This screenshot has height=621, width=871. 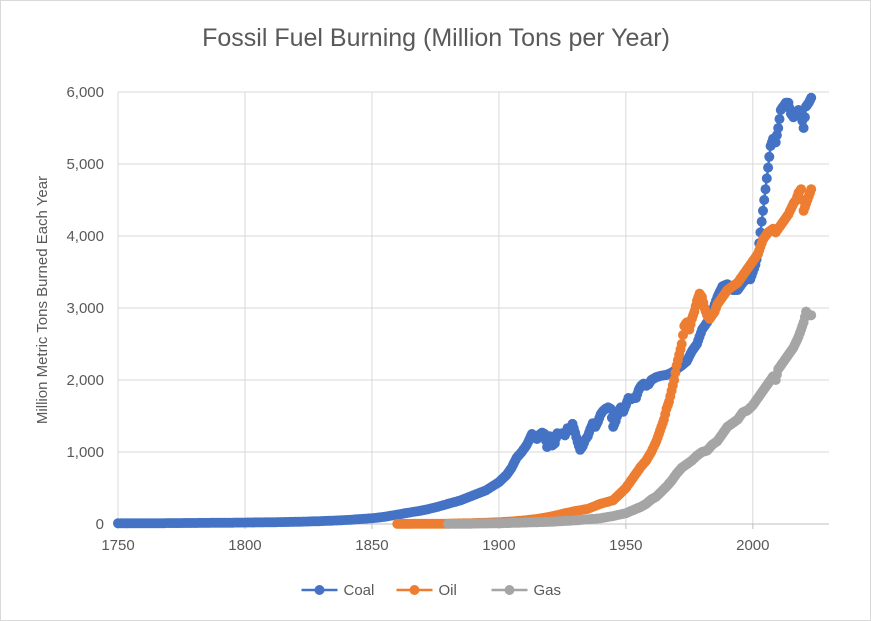 What do you see at coordinates (625, 545) in the screenshot?
I see `x-tick-label: 1950` at bounding box center [625, 545].